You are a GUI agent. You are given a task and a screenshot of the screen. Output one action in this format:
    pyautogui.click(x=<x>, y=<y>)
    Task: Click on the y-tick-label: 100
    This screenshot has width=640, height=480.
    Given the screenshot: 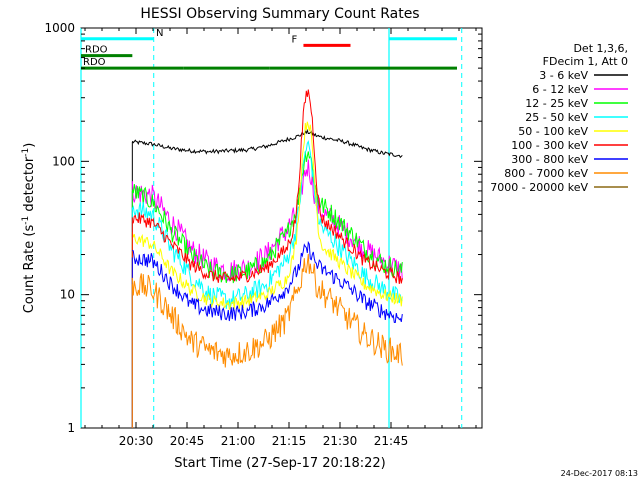 What is the action you would take?
    pyautogui.click(x=63, y=161)
    